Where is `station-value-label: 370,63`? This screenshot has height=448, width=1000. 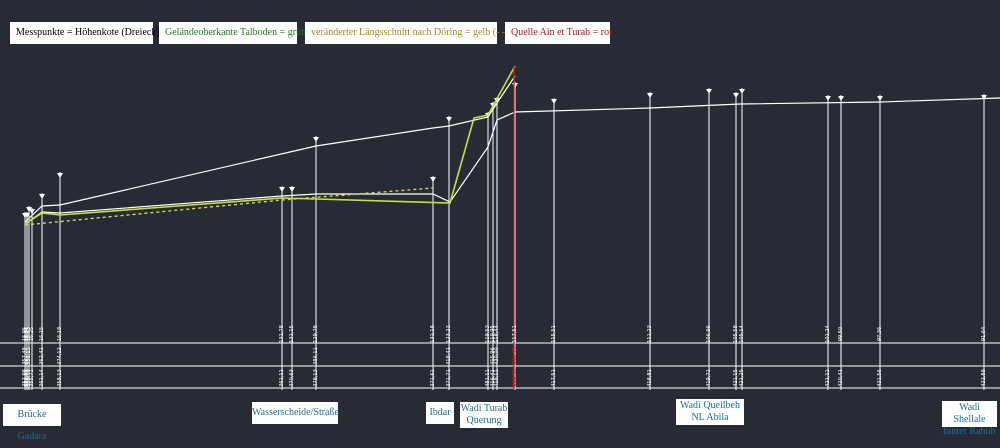
station-value-label: 370,63 is located at coordinates (292, 378).